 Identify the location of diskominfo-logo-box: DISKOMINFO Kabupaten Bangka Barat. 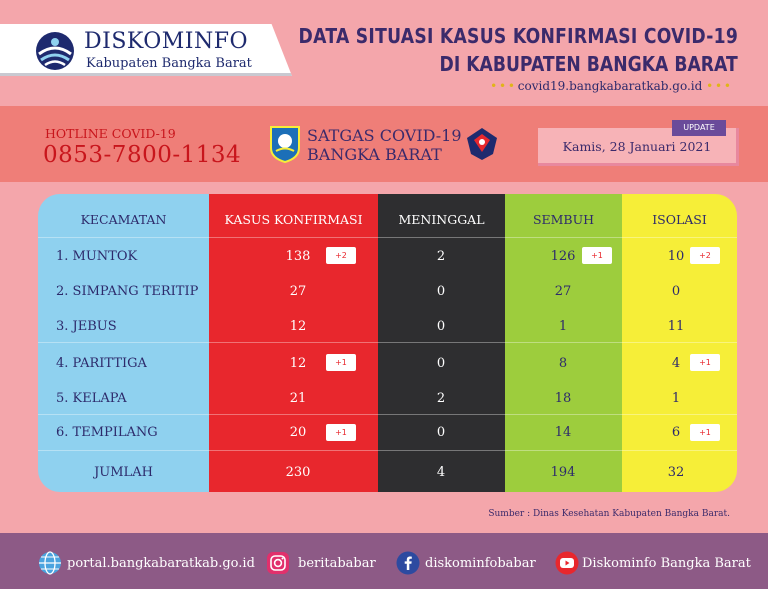
(146, 50).